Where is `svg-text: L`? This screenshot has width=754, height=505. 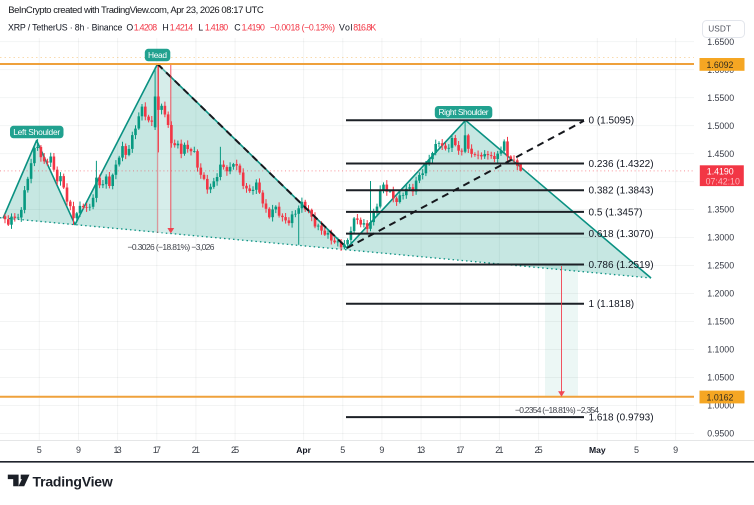 svg-text: L is located at coordinates (200, 28).